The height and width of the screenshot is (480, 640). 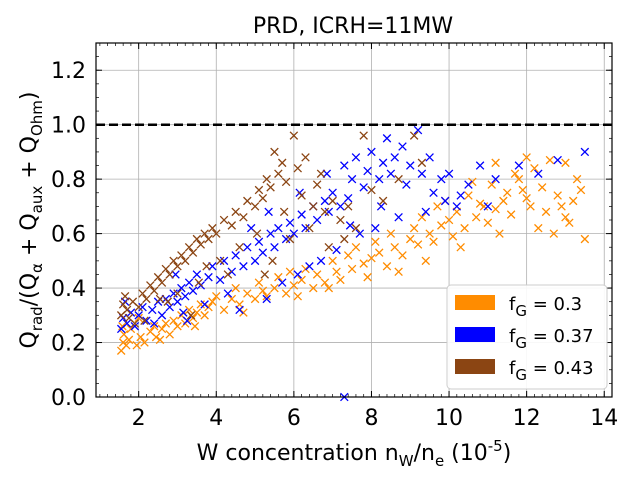 I want to click on y-tick-label: 1.0, so click(x=68, y=126).